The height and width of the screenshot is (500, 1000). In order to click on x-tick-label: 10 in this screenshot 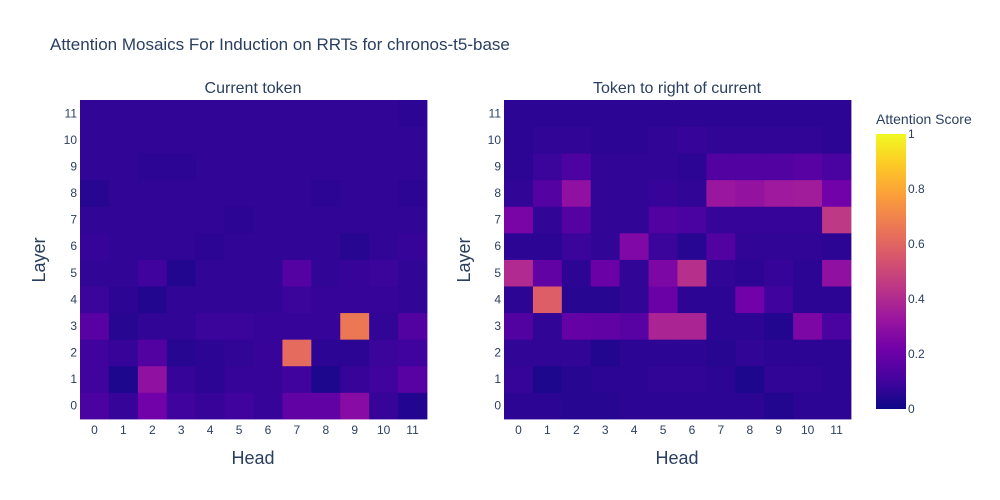, I will do `click(384, 430)`.